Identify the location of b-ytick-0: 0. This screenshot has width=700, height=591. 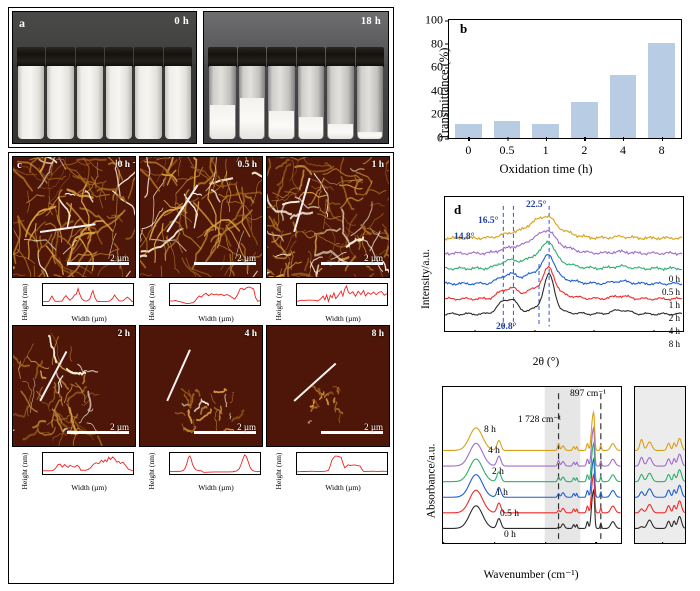
(443, 137).